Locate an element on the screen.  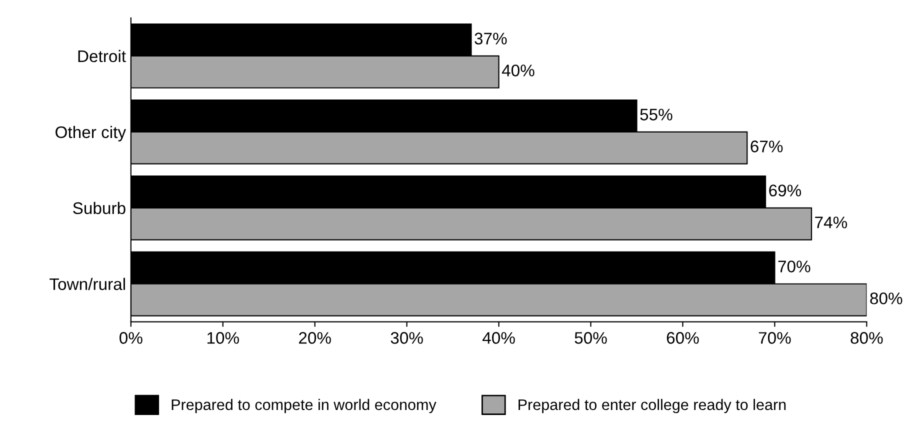
y-tick-label: Suburb is located at coordinates (99, 208).